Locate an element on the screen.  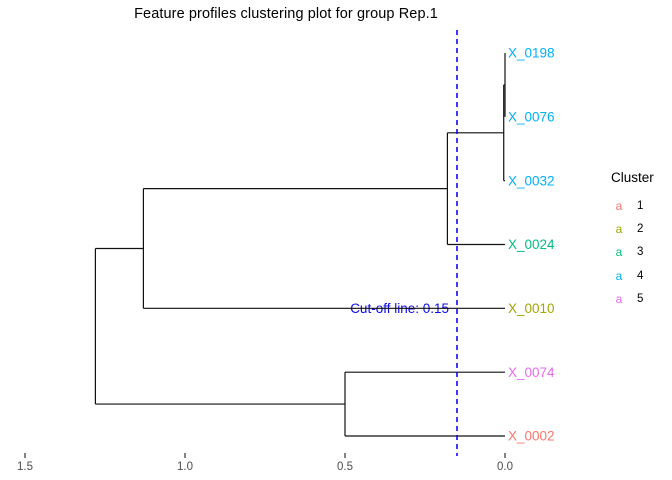
legend-entry-label: 3 is located at coordinates (640, 252).